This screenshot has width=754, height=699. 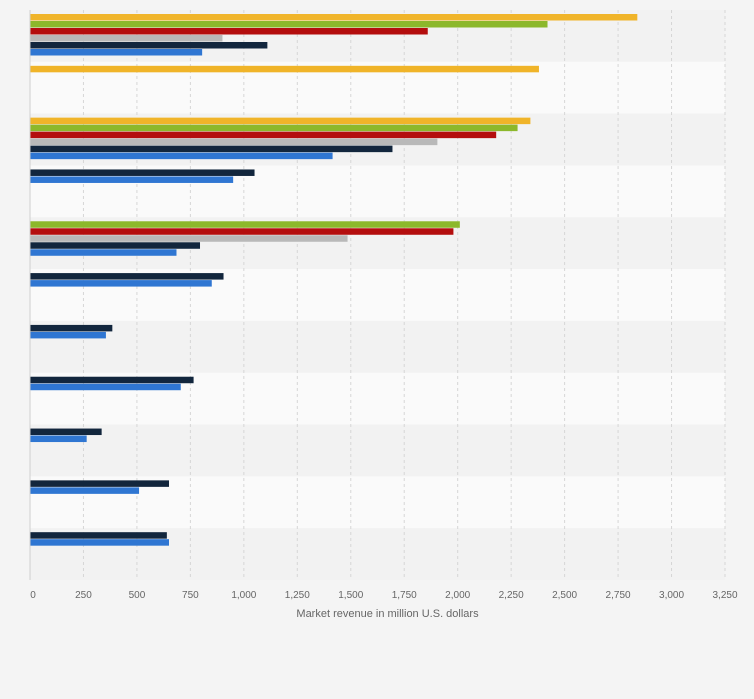 I want to click on x-tick-label: 750, so click(x=190, y=595).